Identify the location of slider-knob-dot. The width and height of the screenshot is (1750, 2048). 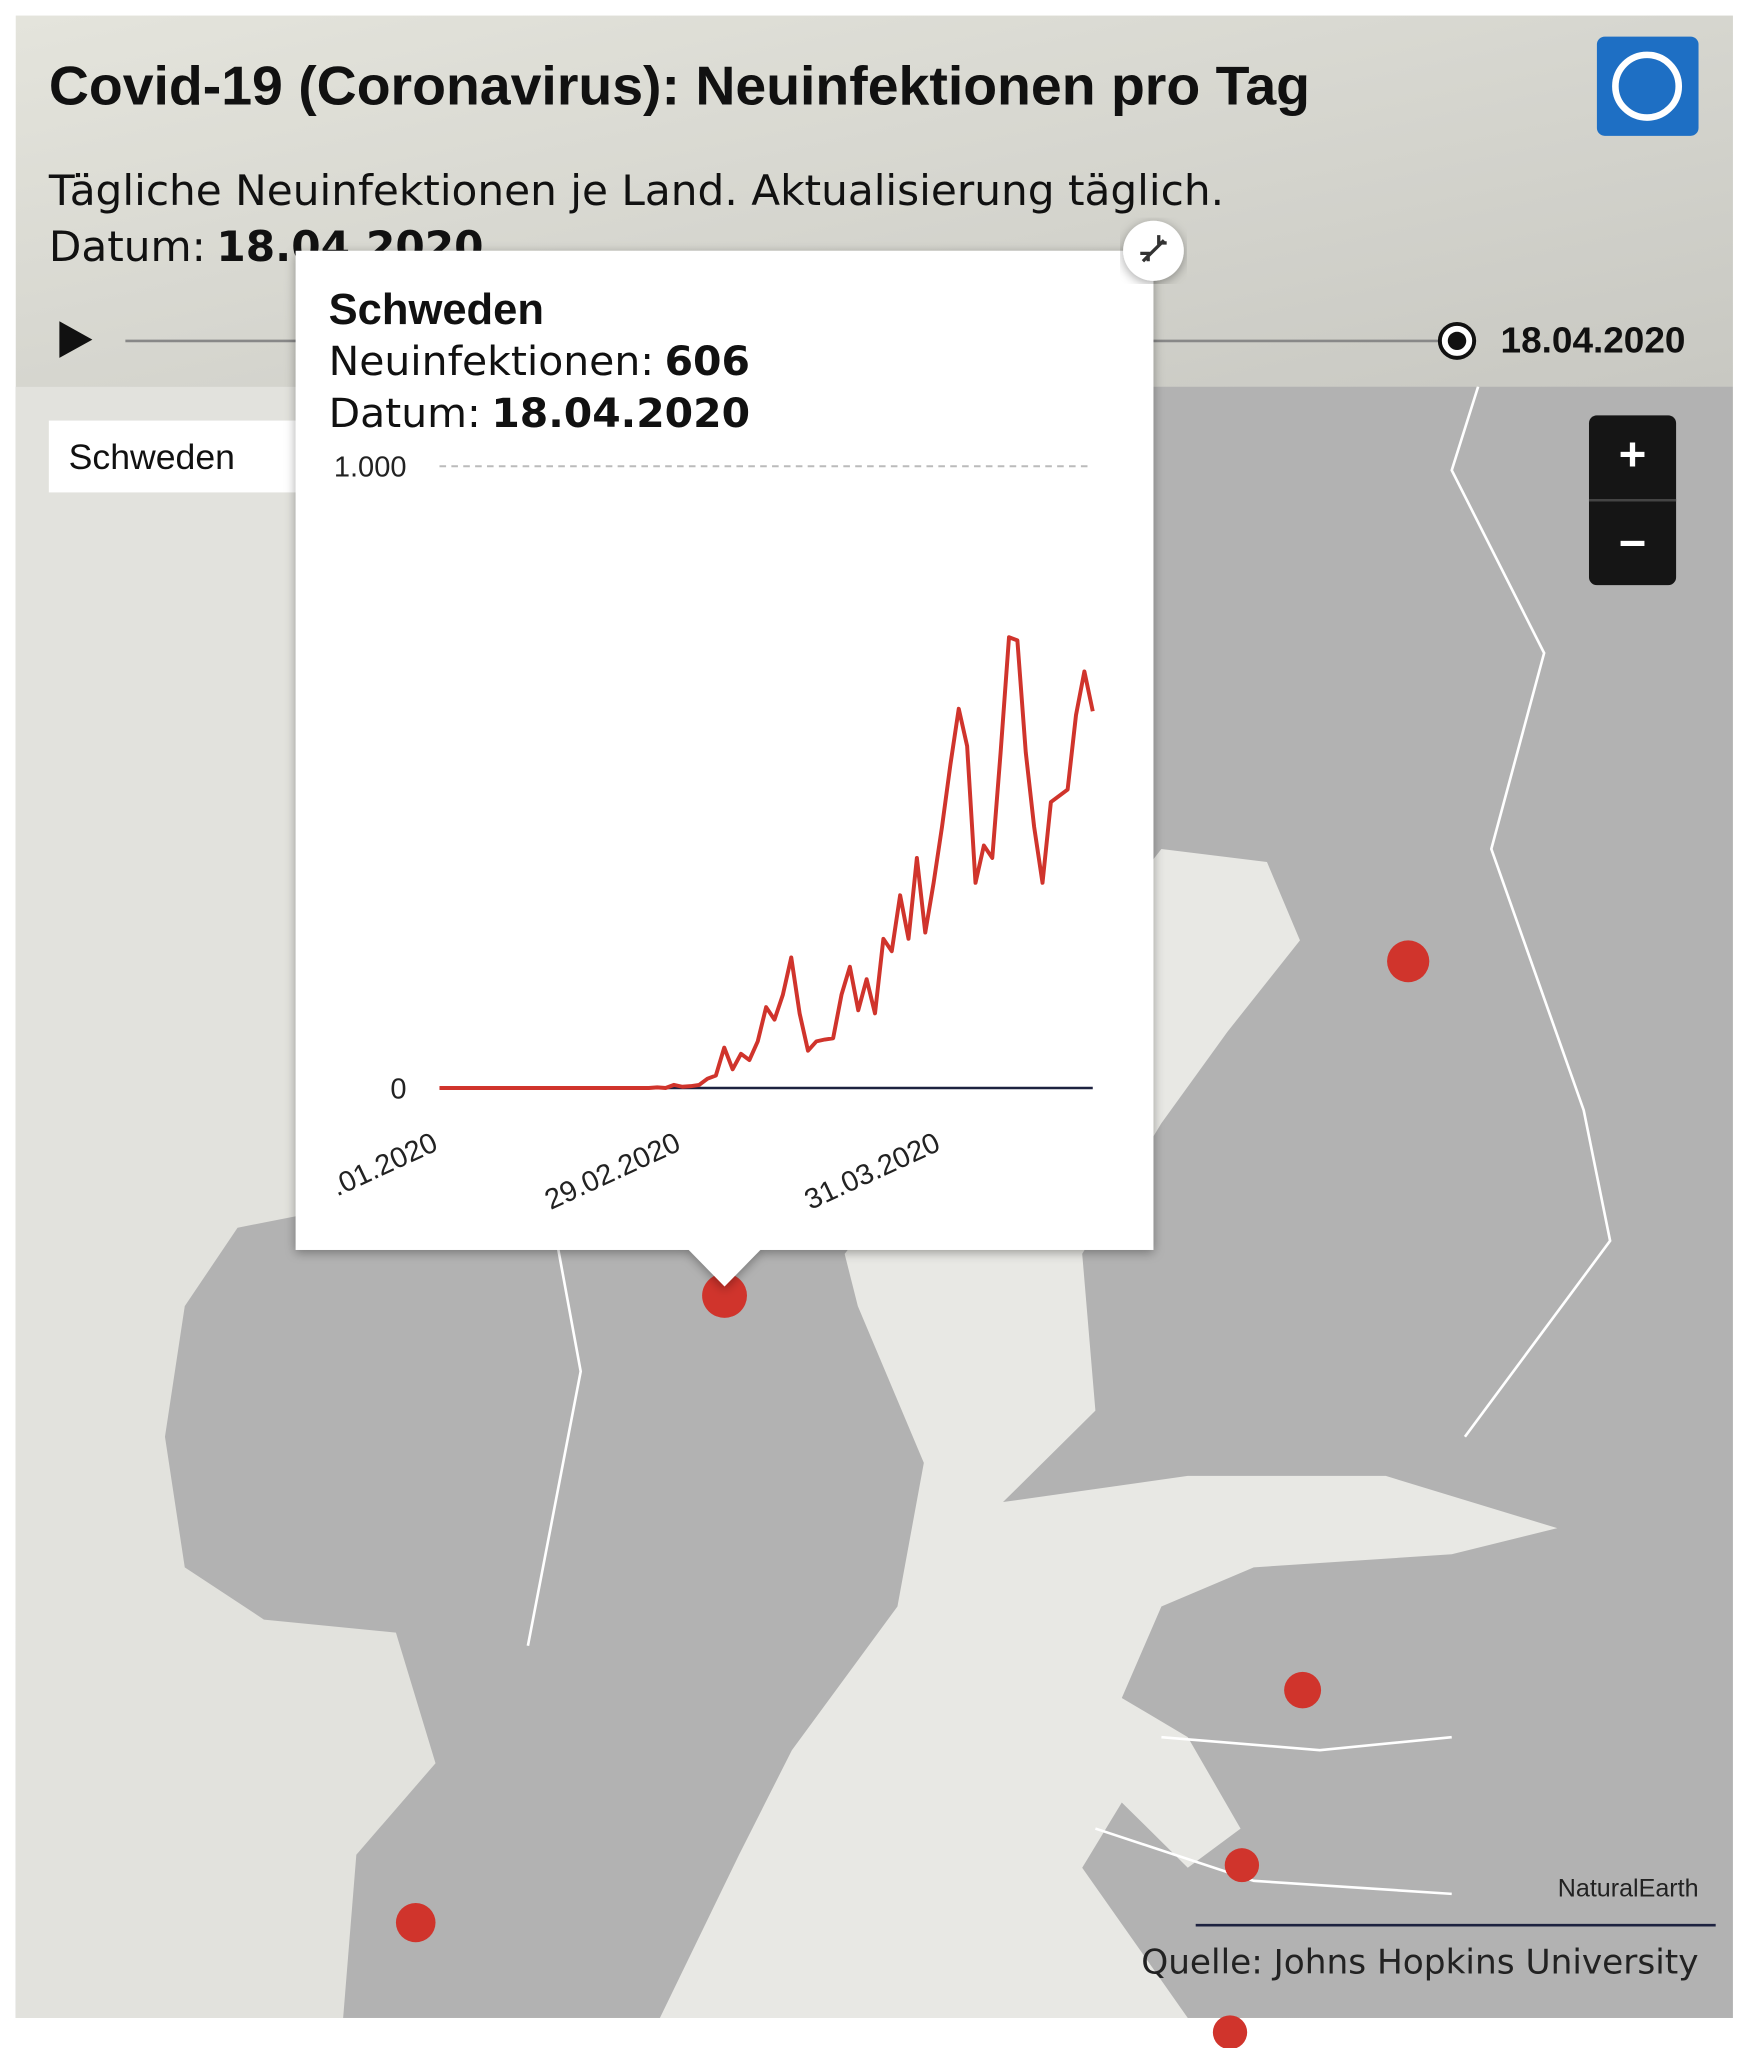
(1457, 341).